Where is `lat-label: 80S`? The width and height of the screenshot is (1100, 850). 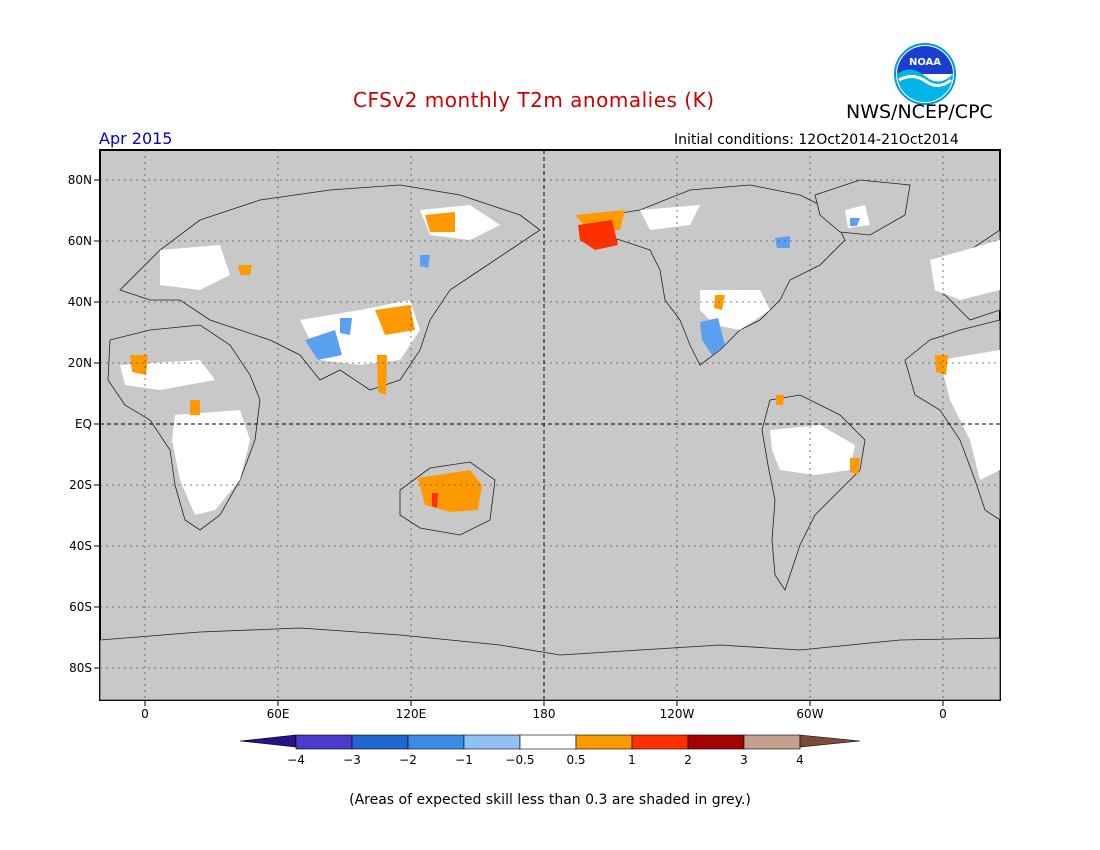
lat-label: 80S is located at coordinates (80, 668).